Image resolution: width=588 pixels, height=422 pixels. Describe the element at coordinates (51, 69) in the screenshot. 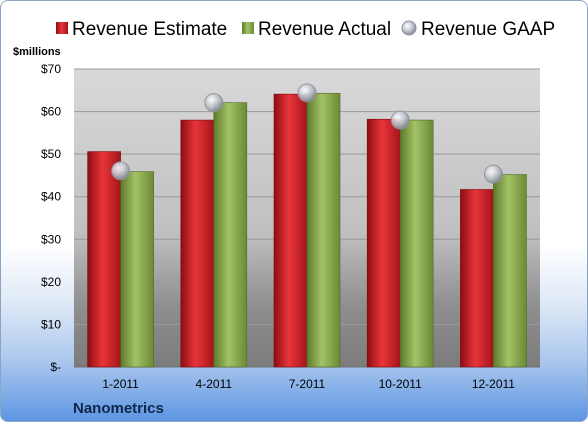

I see `y-tick-label: $70` at that location.